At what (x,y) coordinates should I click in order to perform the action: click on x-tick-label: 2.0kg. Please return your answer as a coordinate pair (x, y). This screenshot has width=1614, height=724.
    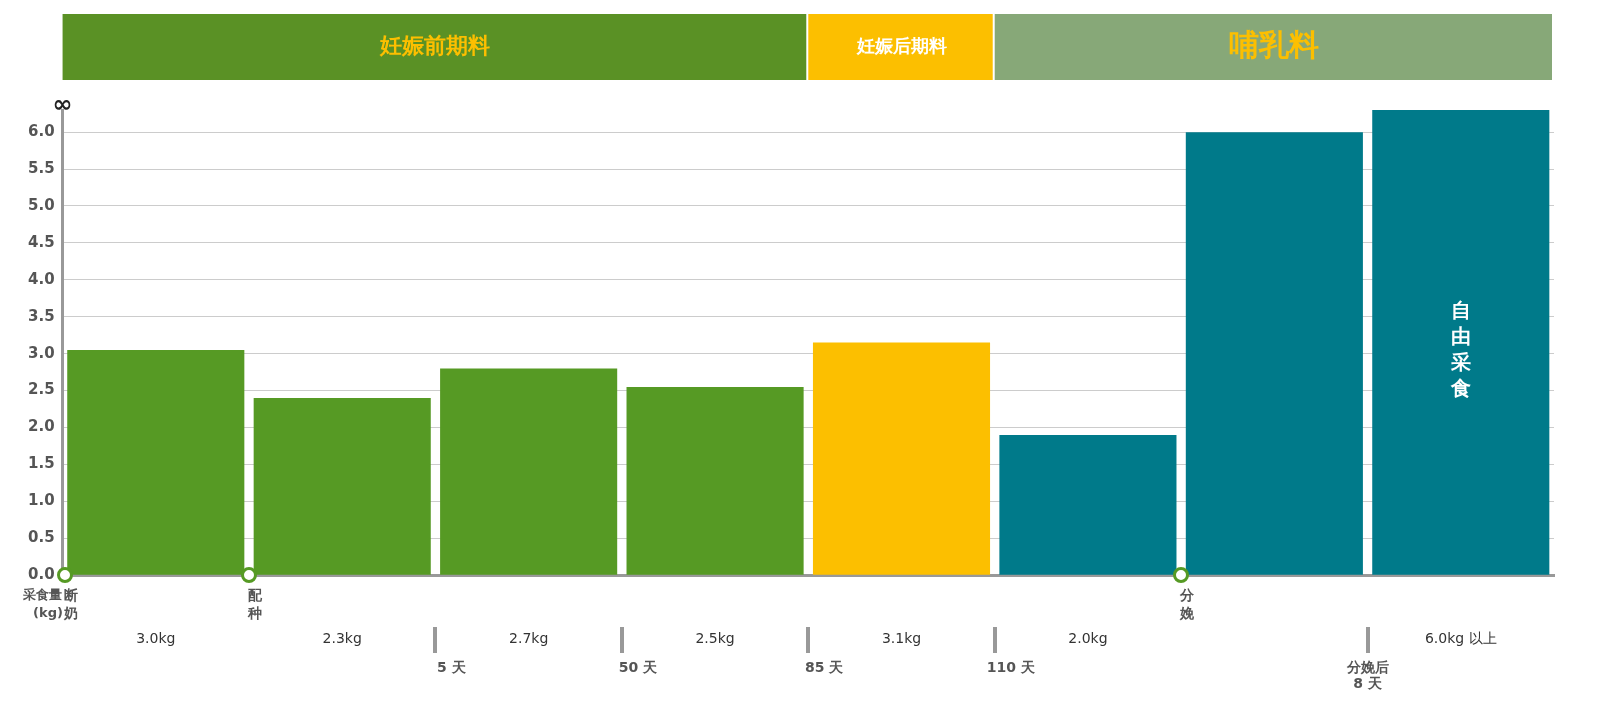
    Looking at the image, I should click on (1088, 638).